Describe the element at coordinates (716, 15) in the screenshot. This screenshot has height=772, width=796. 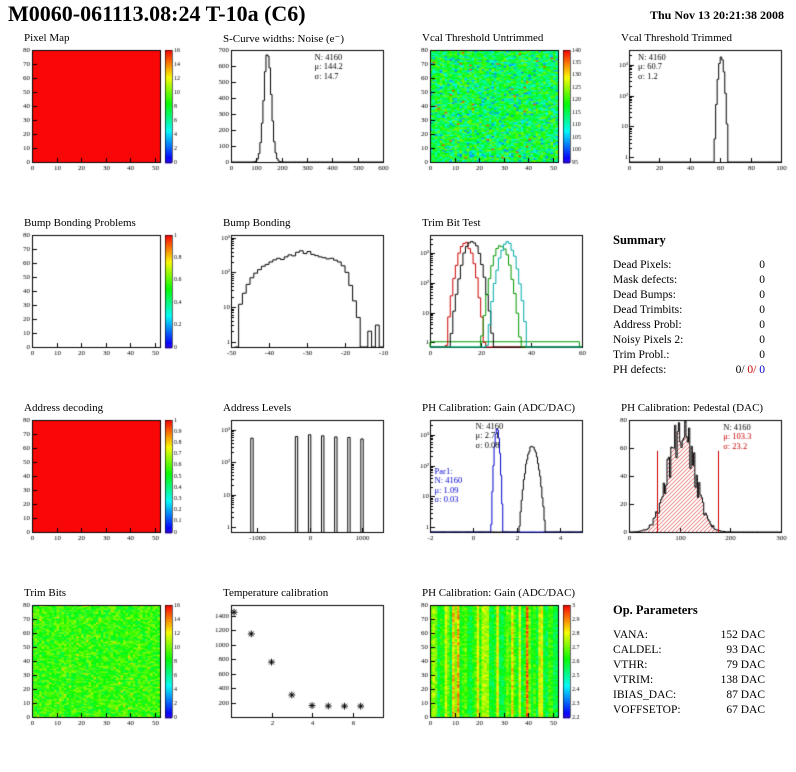
I see `timestamp: Thu Nov 13 20:21:38 2008` at that location.